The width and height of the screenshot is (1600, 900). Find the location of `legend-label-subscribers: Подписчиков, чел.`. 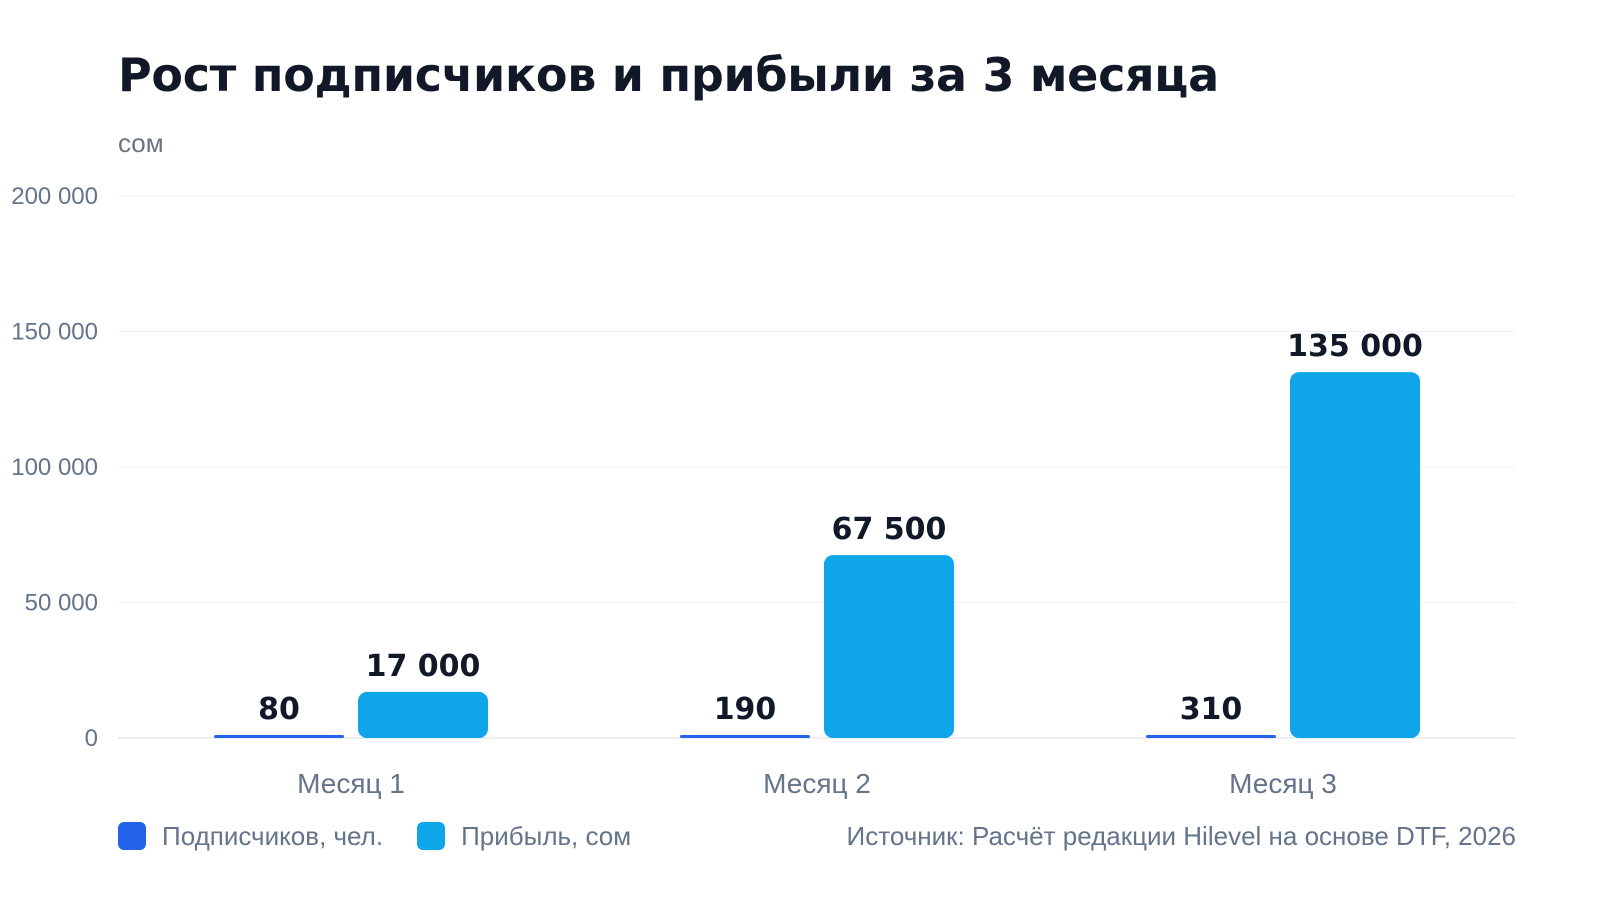

legend-label-subscribers: Подписчиков, чел. is located at coordinates (273, 835).